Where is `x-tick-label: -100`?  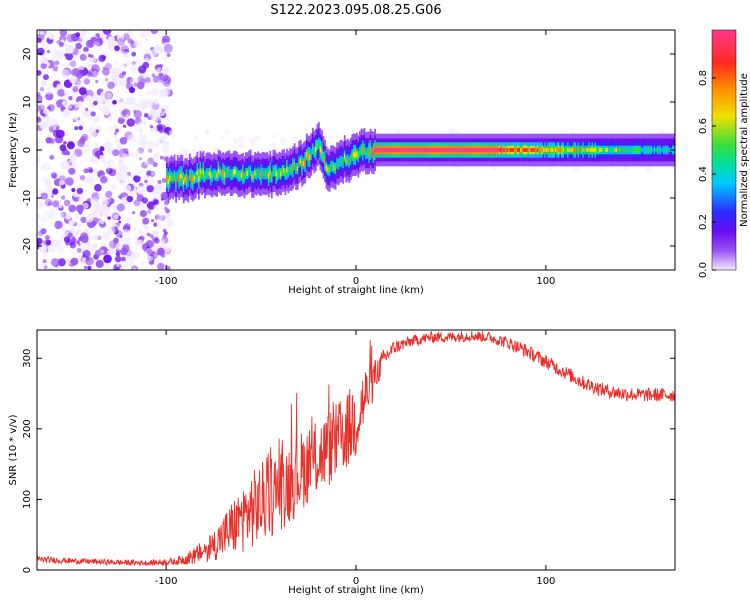
x-tick-label: -100 is located at coordinates (166, 581).